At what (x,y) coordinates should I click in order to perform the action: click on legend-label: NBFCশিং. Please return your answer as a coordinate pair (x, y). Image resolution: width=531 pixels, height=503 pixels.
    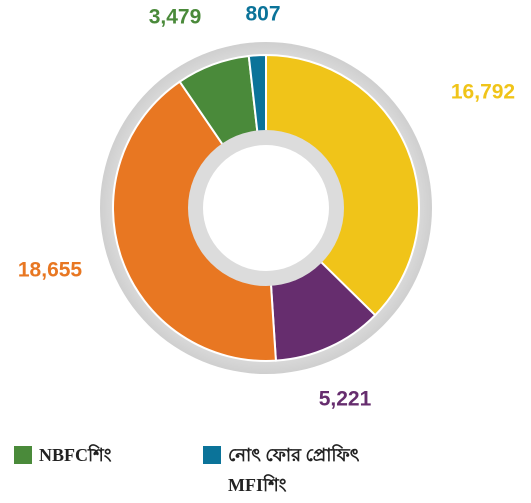
    Looking at the image, I should click on (75, 455).